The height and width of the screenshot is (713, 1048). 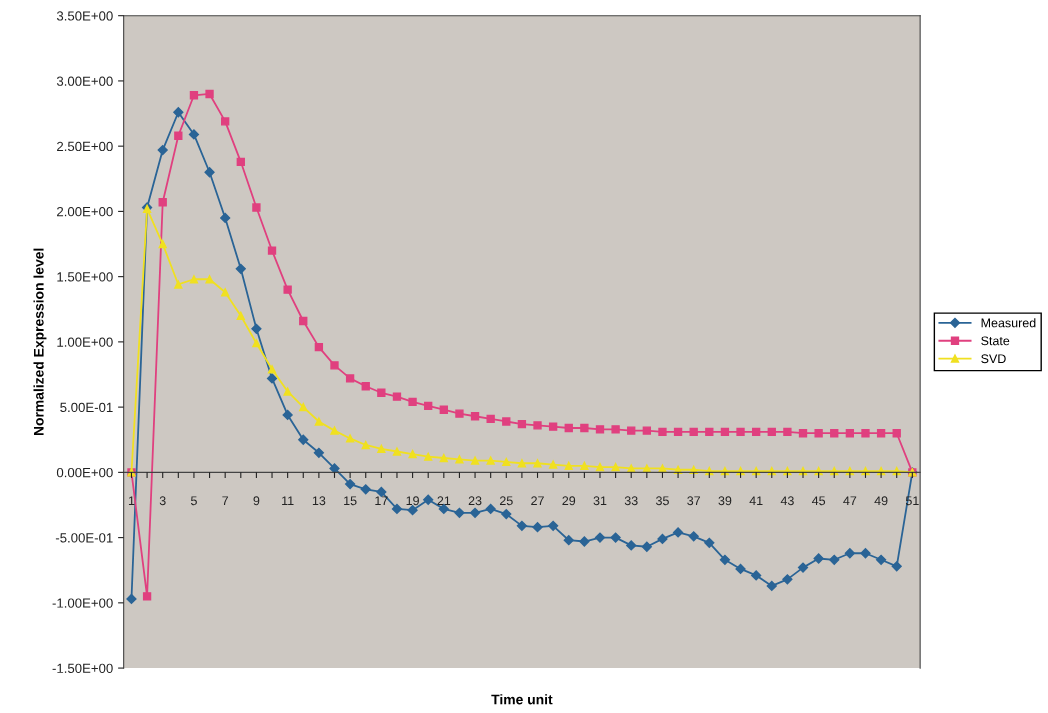 What do you see at coordinates (256, 501) in the screenshot?
I see `x-tick-label: 9` at bounding box center [256, 501].